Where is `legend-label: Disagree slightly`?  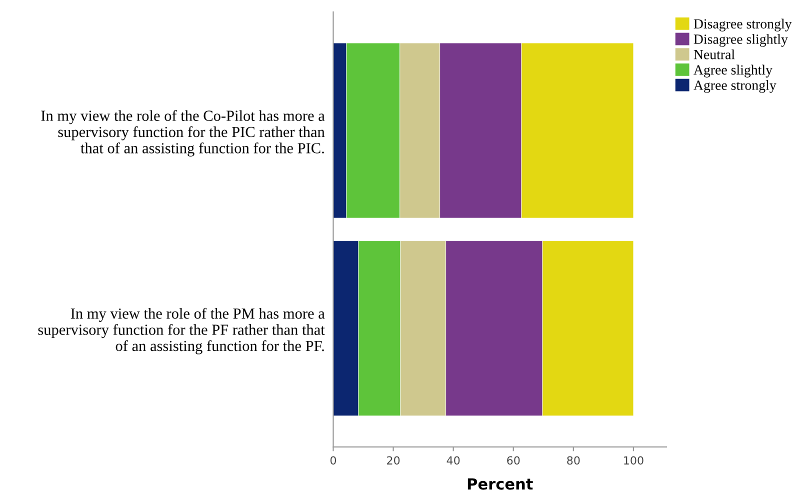 legend-label: Disagree slightly is located at coordinates (741, 40).